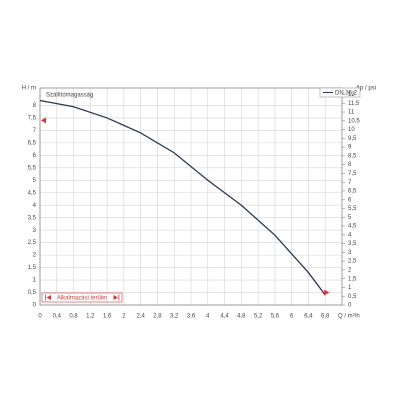 This screenshot has width=400, height=400. Describe the element at coordinates (346, 94) in the screenshot. I see `legend-label: DN 36,2` at that location.